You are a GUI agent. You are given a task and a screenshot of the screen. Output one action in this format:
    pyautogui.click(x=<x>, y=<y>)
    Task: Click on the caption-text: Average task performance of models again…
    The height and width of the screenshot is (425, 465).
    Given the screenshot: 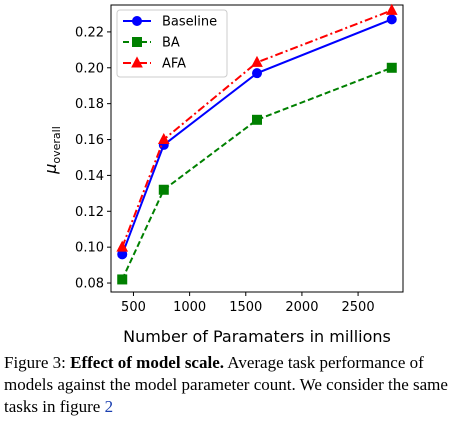 What is the action you would take?
    pyautogui.click(x=226, y=384)
    